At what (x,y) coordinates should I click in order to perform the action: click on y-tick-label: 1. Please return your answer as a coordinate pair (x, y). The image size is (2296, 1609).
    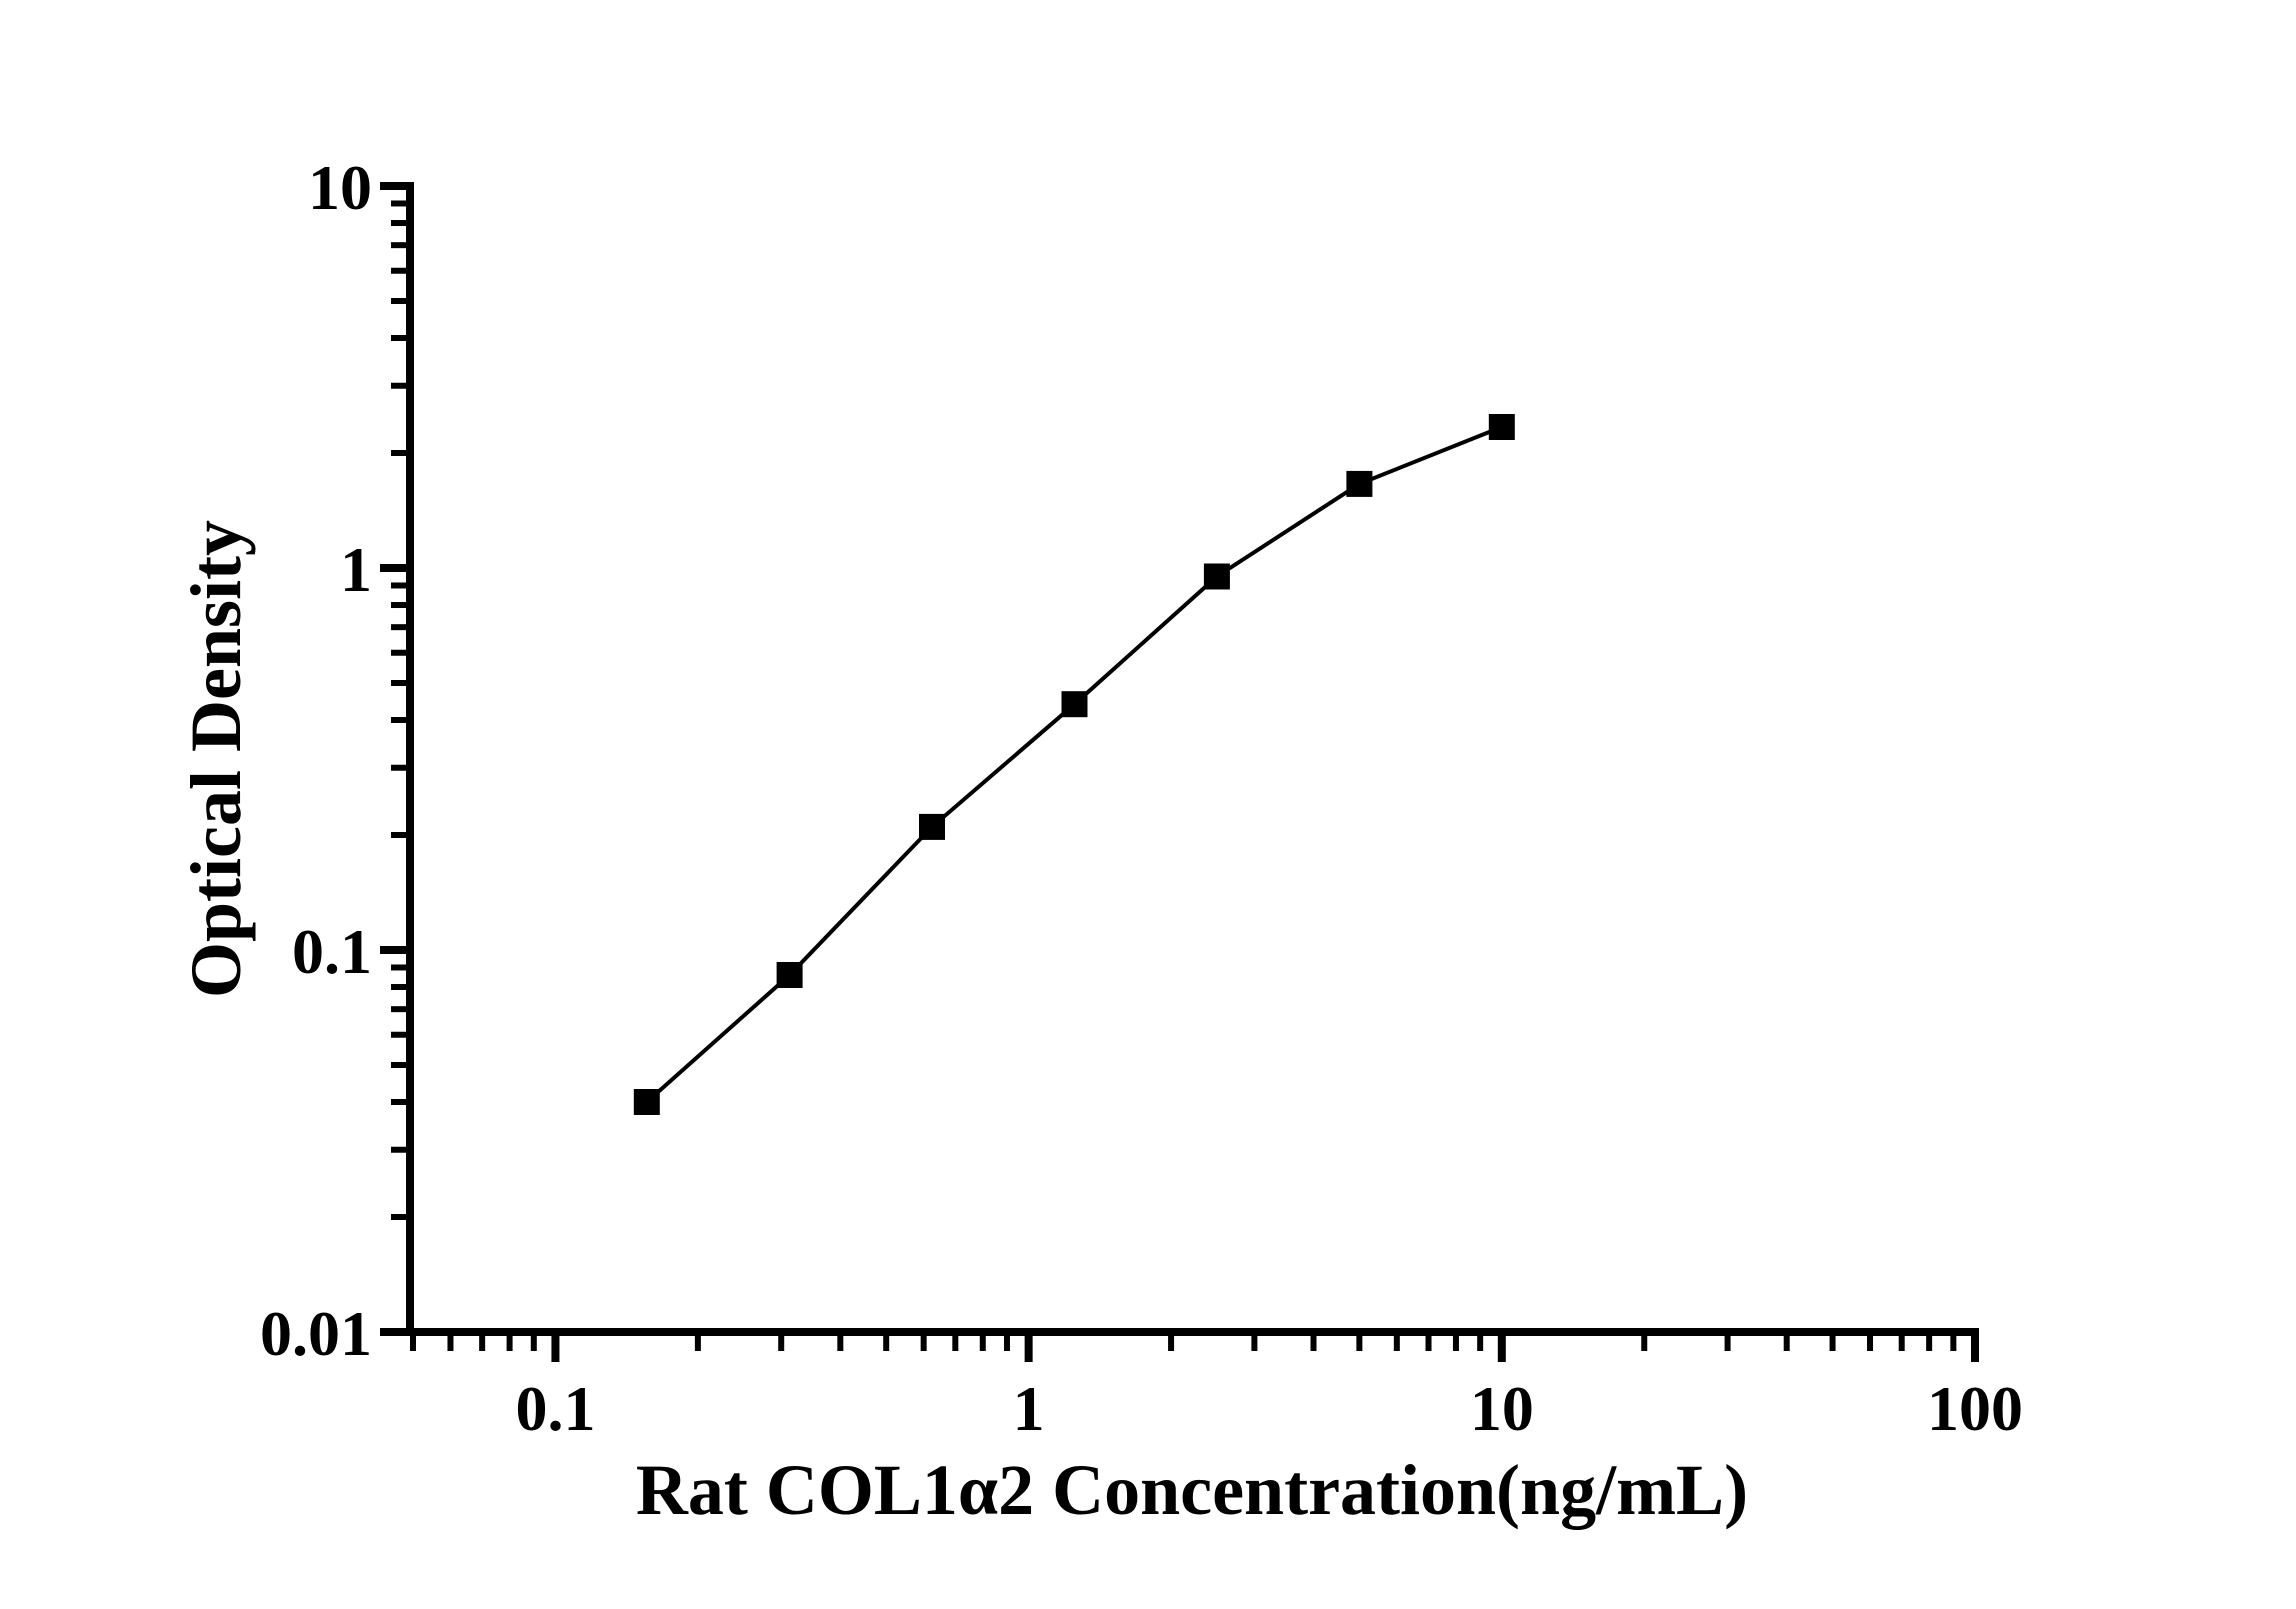
    Looking at the image, I should click on (356, 569).